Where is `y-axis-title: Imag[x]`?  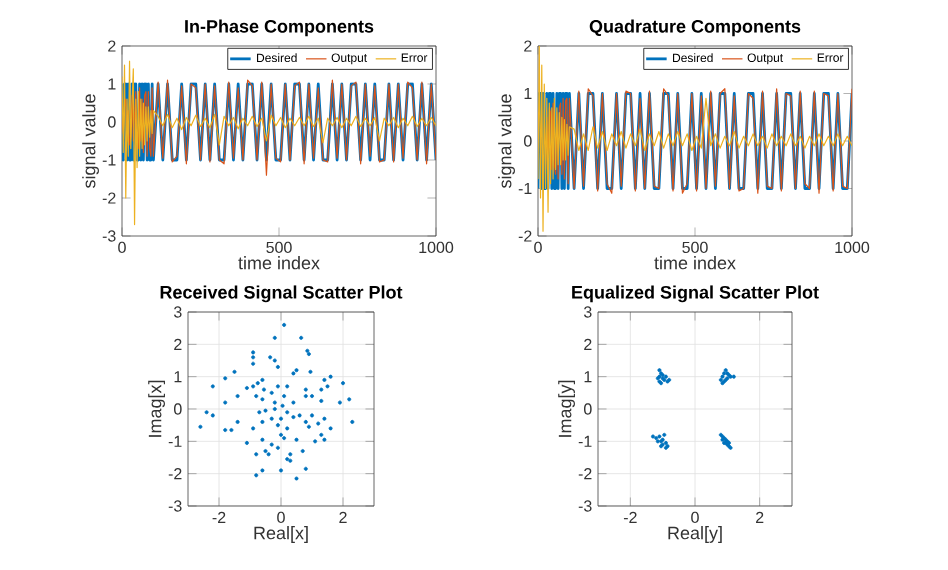
y-axis-title: Imag[x] is located at coordinates (156, 408).